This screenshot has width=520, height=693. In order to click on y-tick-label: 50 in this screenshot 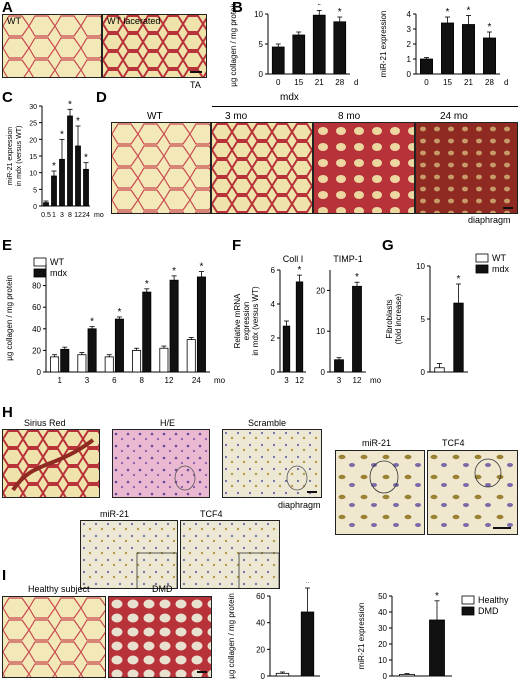, I will do `click(382, 596)`.